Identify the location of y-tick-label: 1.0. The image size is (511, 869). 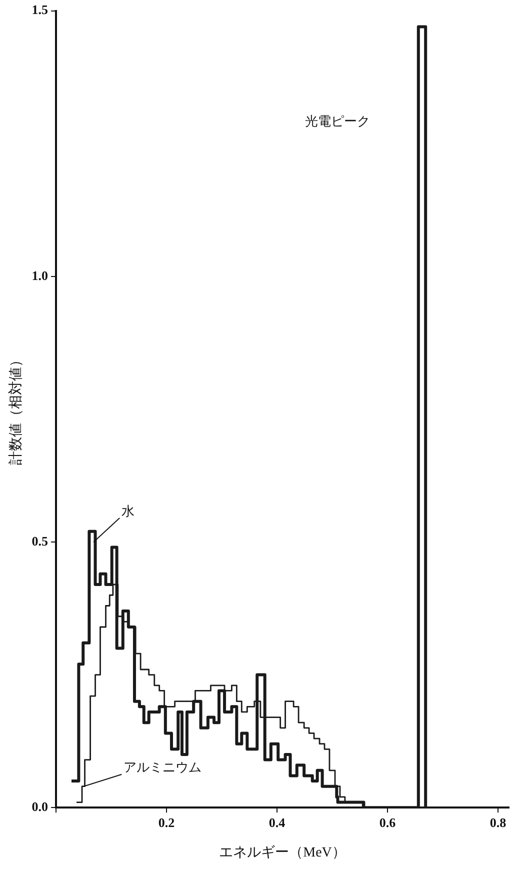
(40, 275).